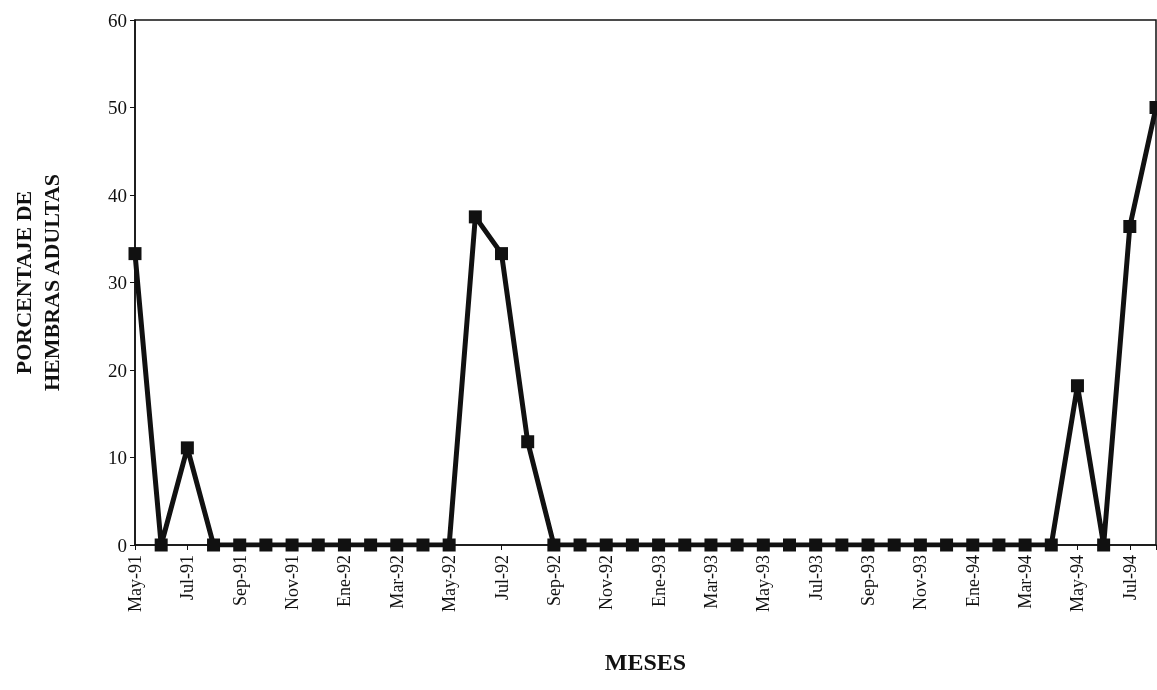 The height and width of the screenshot is (690, 1157). I want to click on x-tick-label: Ene-92, so click(344, 581).